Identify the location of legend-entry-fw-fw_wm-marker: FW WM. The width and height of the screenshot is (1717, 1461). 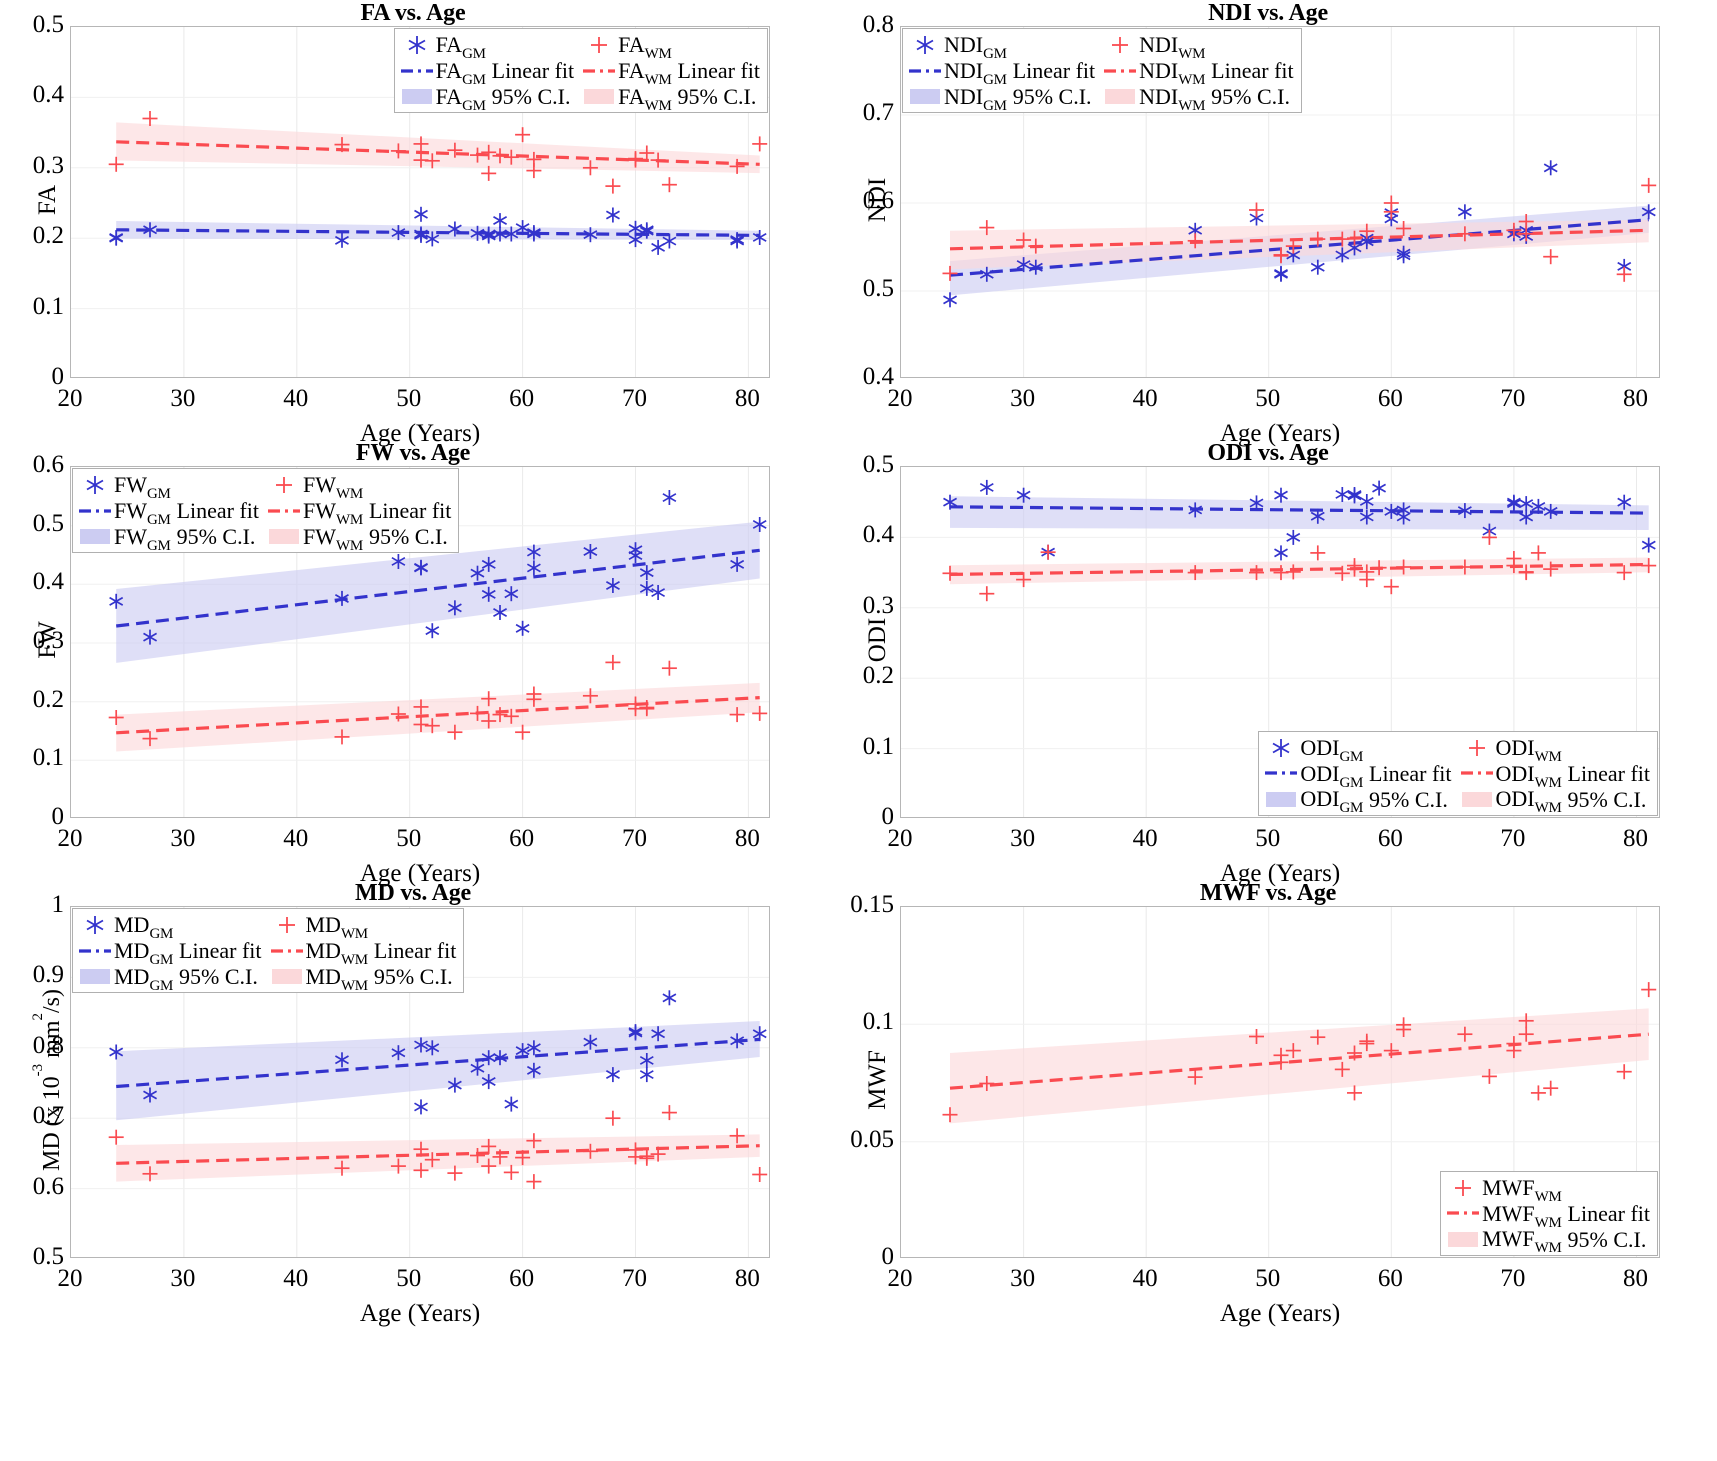
(359, 487).